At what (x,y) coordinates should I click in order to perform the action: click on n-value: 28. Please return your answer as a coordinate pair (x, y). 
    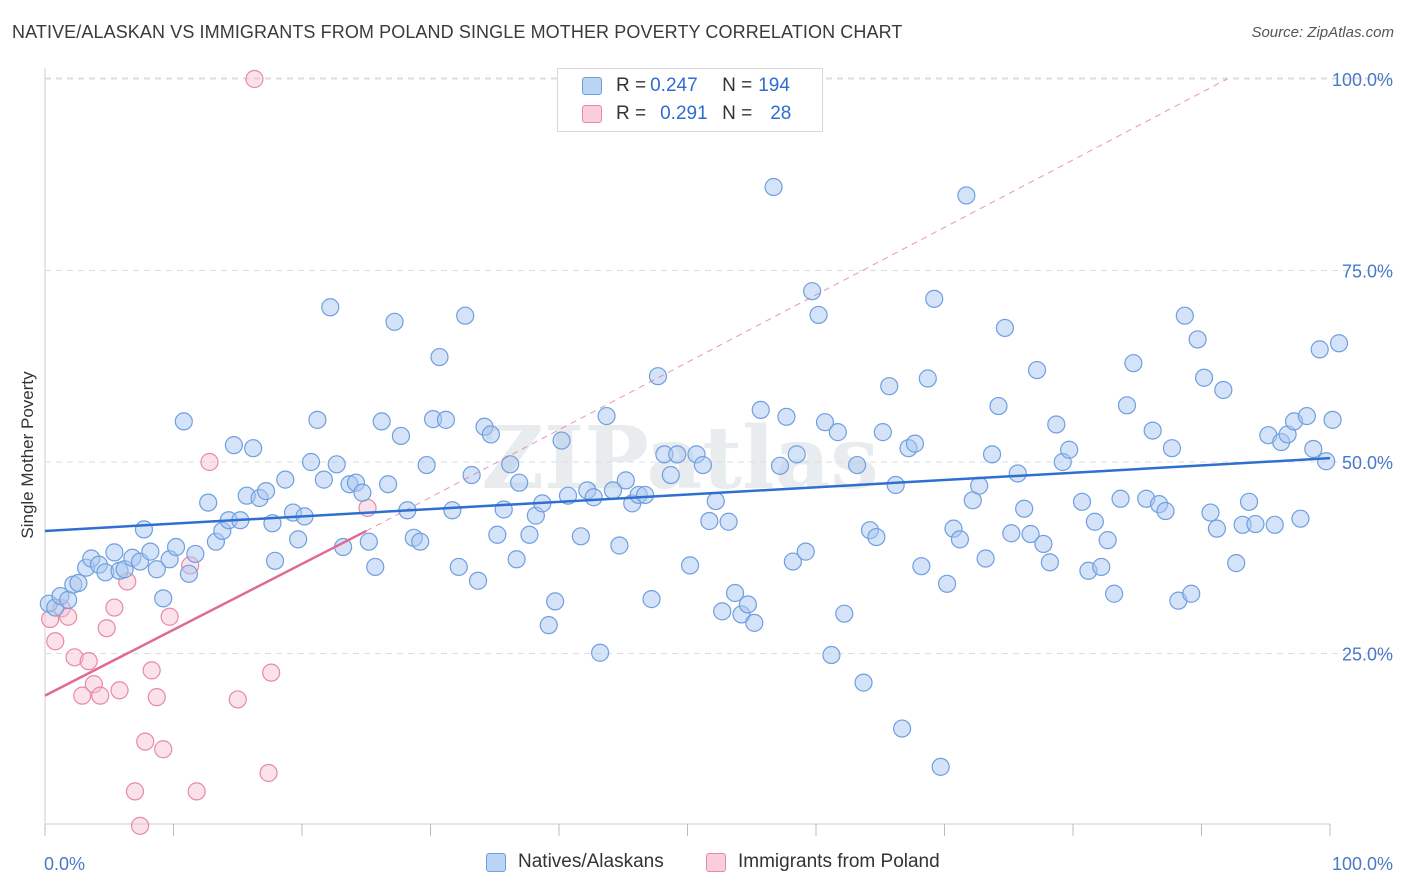
    Looking at the image, I should click on (781, 113).